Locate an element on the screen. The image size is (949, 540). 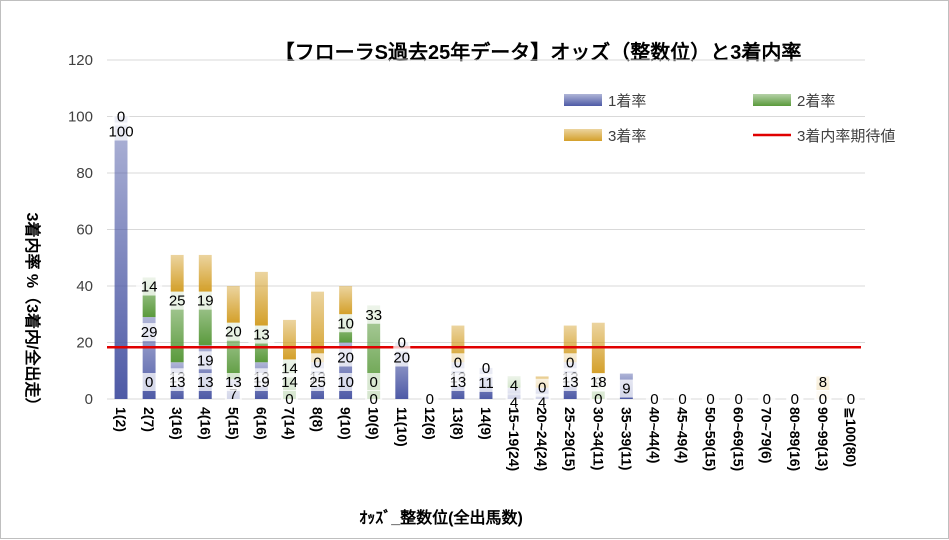
y-tick-label: 80 is located at coordinates (84, 173).